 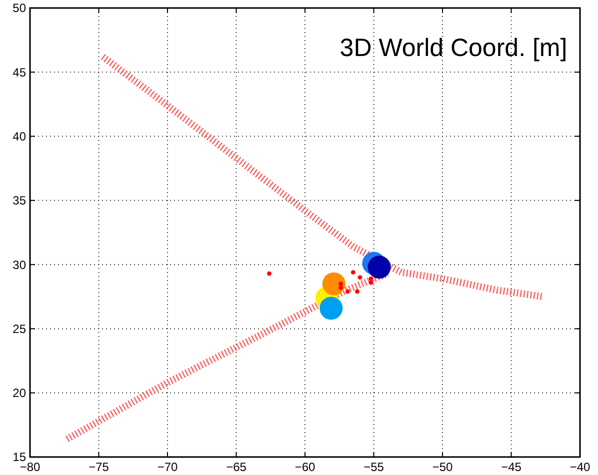 What do you see at coordinates (19, 8) in the screenshot?
I see `y-tick-label: 50` at bounding box center [19, 8].